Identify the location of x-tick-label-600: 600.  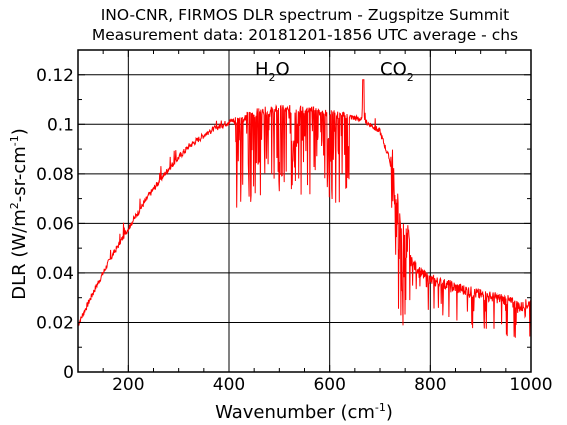
(329, 385).